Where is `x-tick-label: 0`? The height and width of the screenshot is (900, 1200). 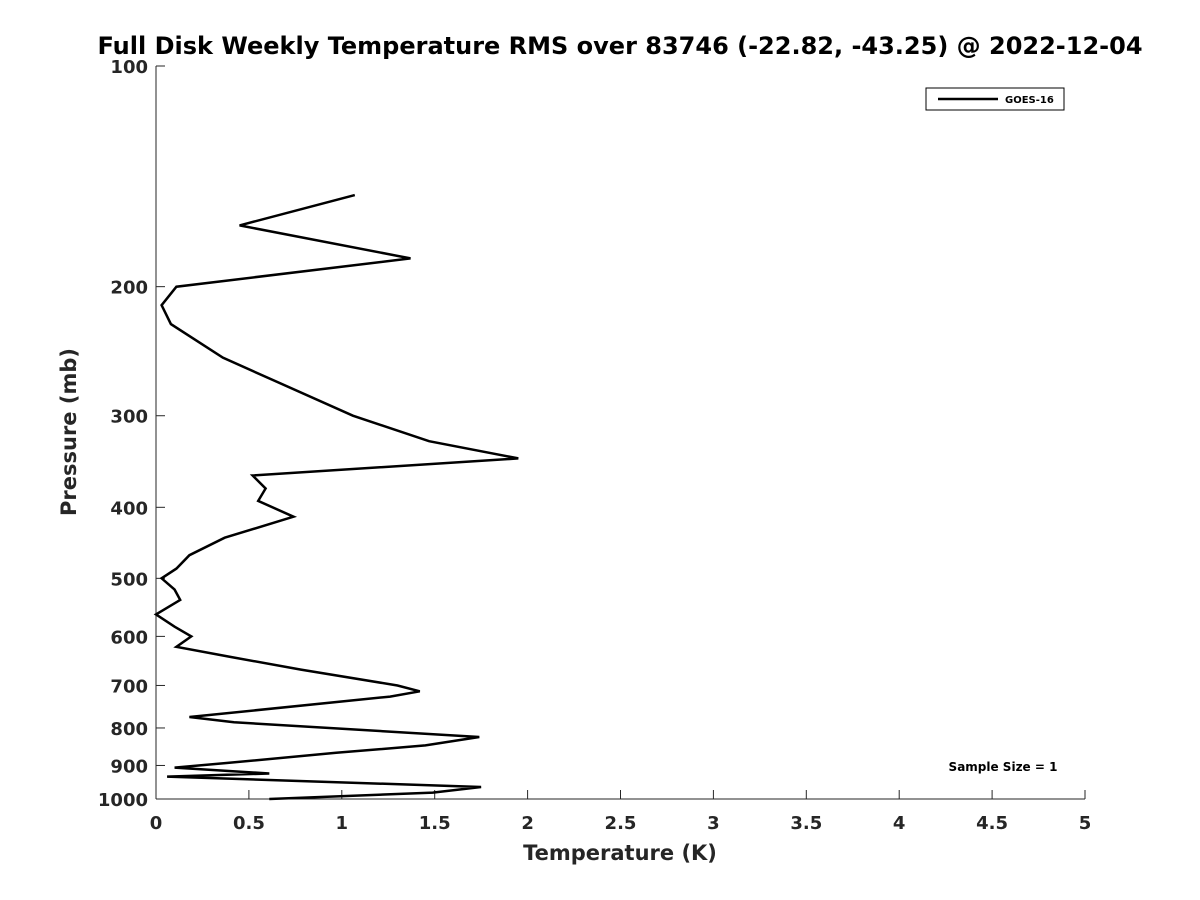 x-tick-label: 0 is located at coordinates (156, 823).